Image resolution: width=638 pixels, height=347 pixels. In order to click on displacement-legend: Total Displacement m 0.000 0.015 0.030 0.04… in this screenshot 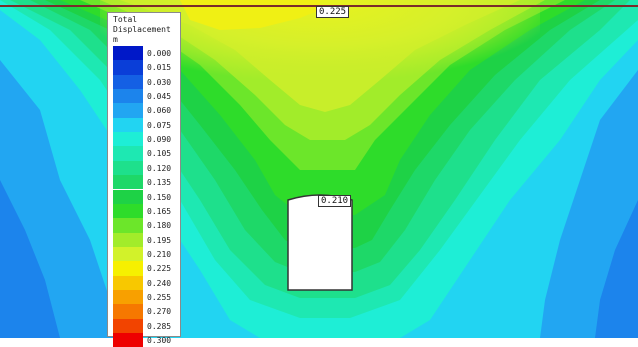, I will do `click(144, 179)`.